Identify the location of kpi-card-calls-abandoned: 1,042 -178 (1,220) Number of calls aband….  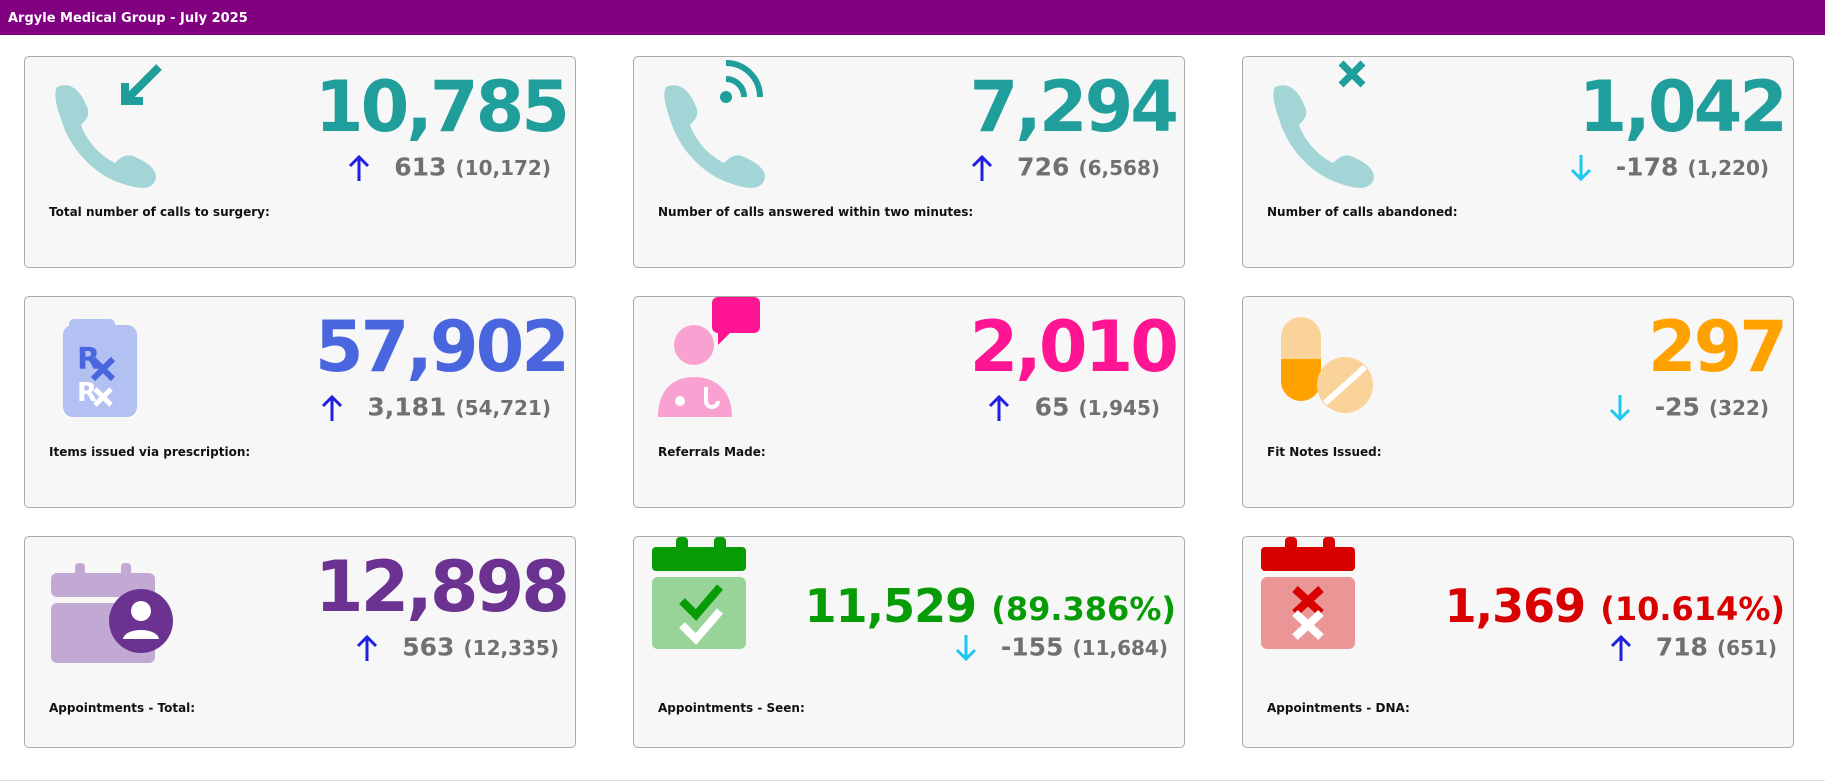
(1518, 162).